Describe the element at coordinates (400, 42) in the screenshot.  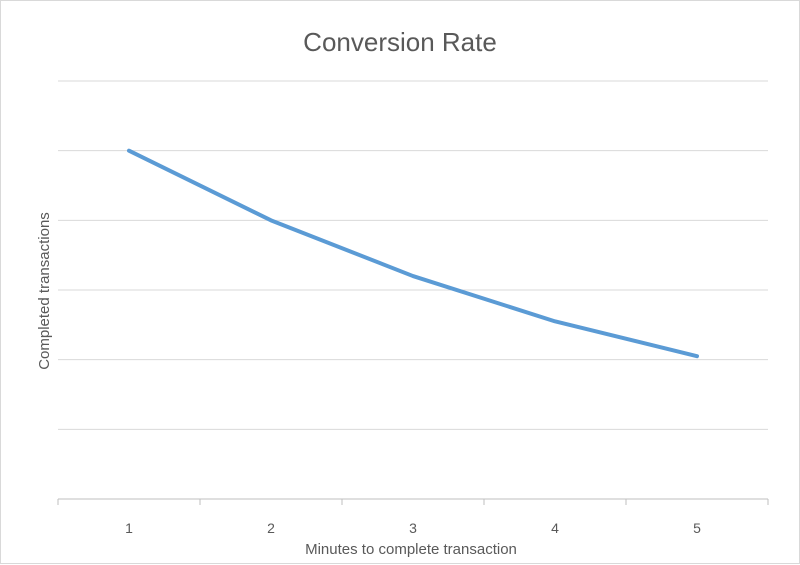
I see `chart-title: Conversion Rate` at that location.